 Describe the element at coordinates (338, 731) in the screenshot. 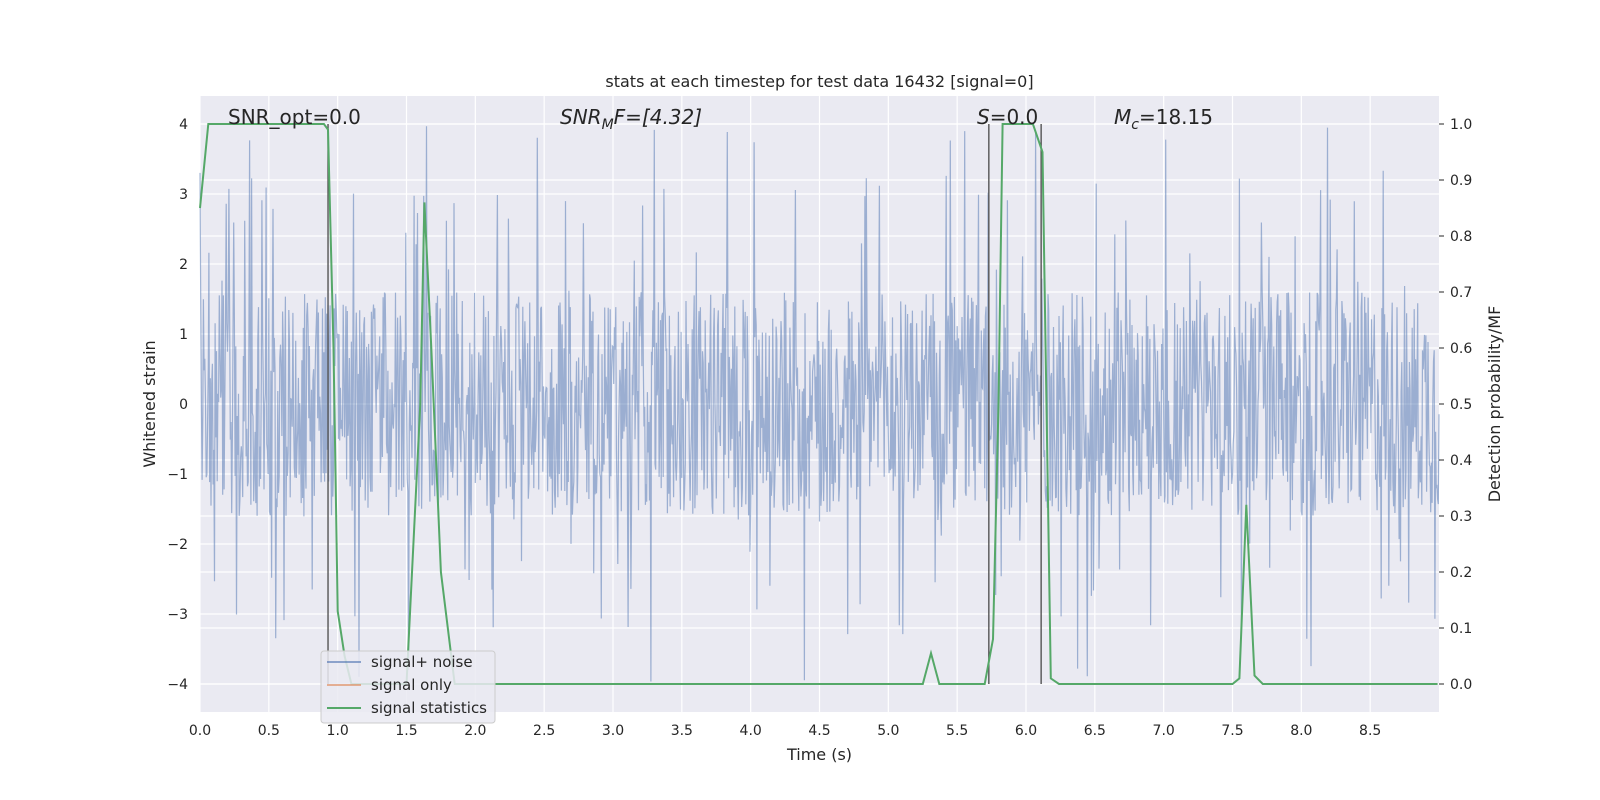

I see `x-tick-label: 1.0` at that location.